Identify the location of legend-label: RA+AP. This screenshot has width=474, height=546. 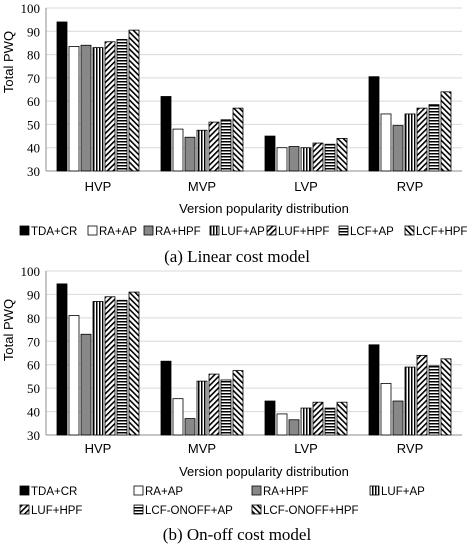
(118, 232).